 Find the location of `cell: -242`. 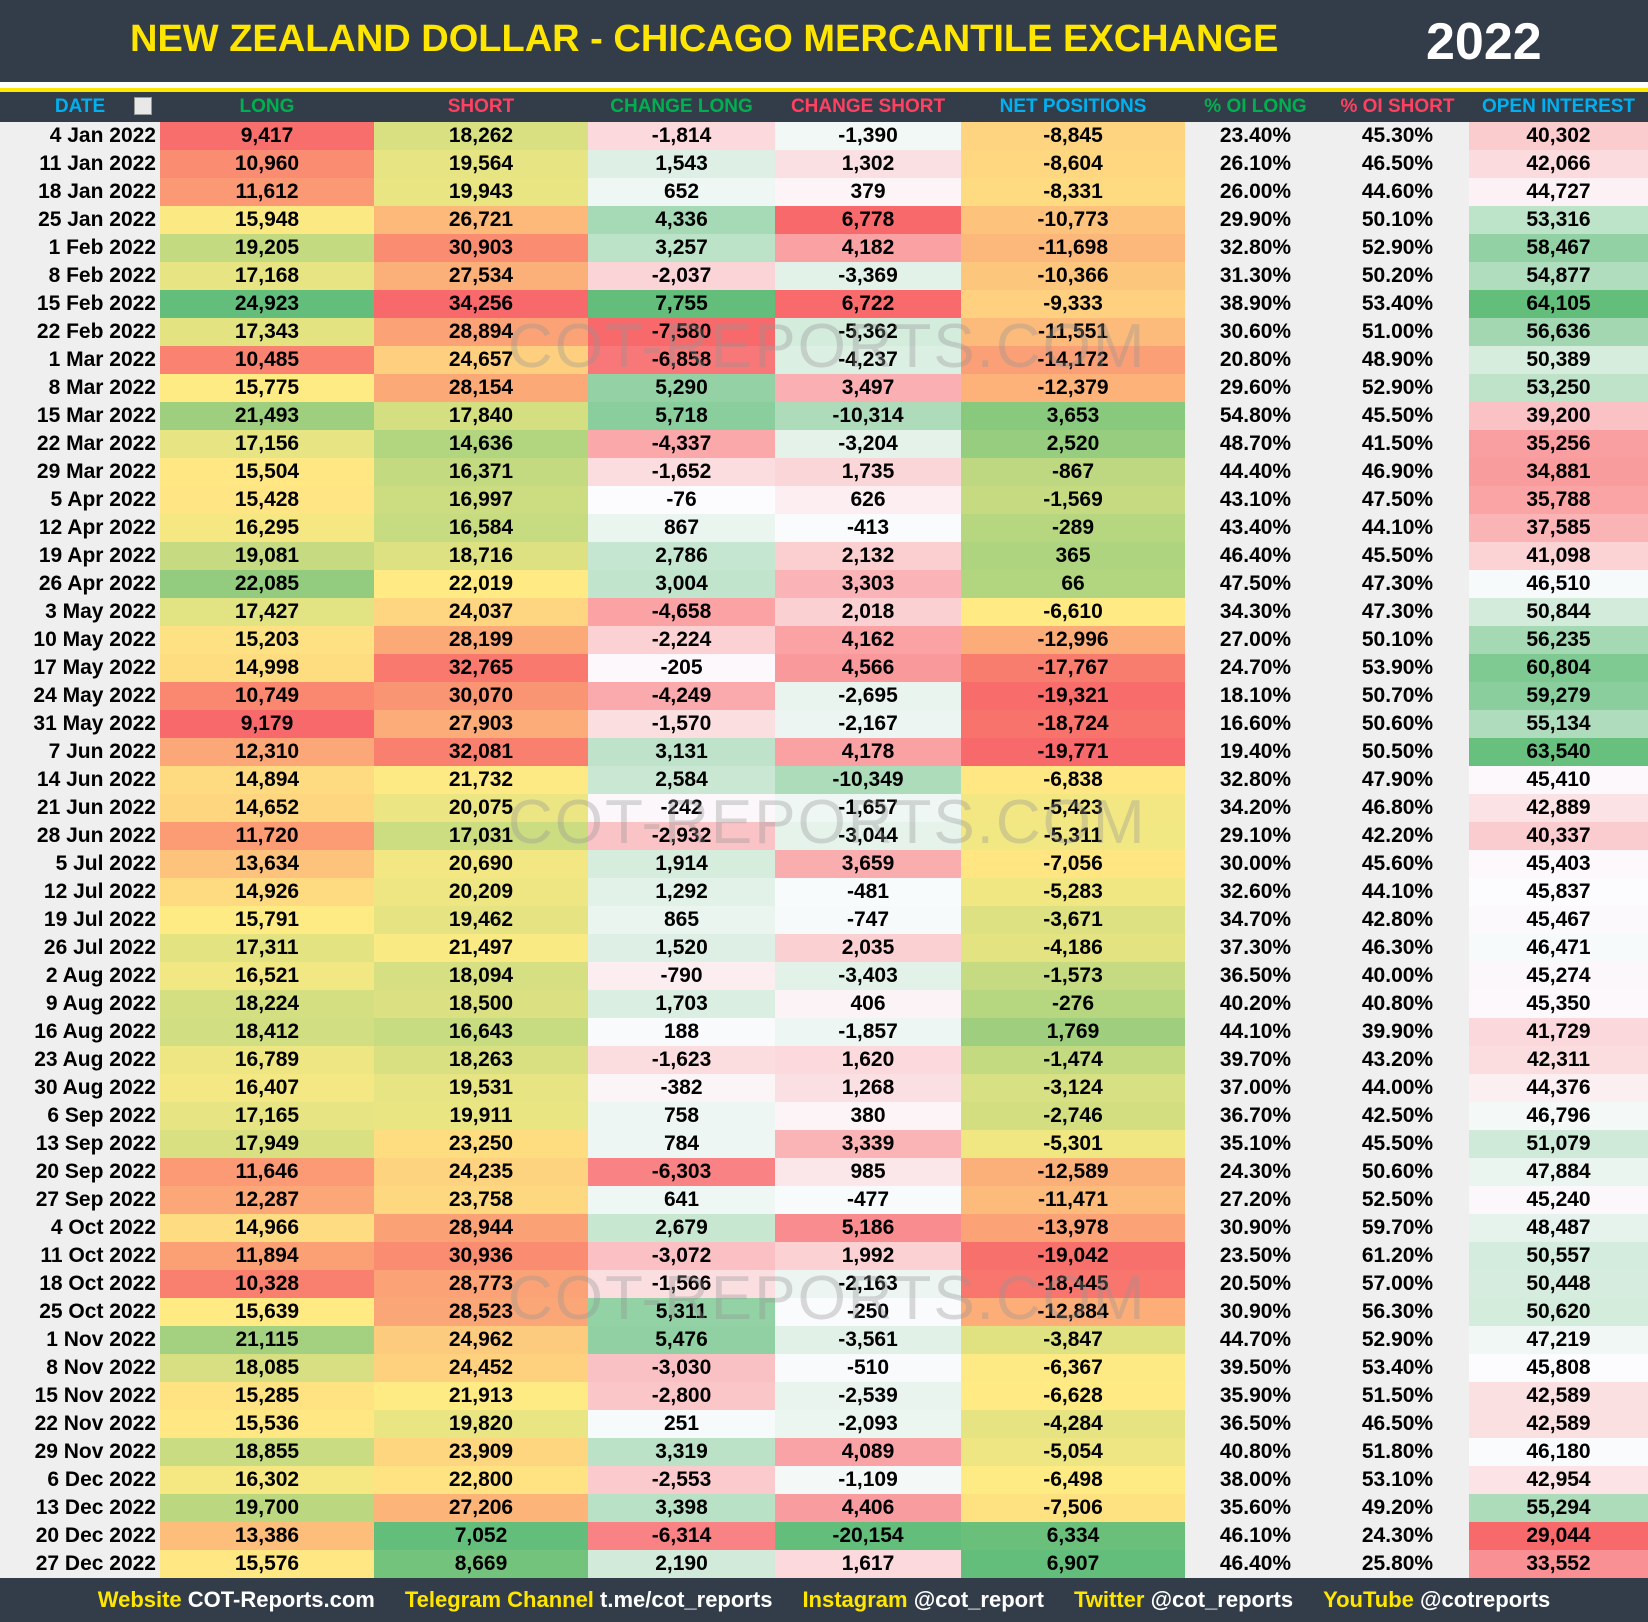

cell: -242 is located at coordinates (681, 808).